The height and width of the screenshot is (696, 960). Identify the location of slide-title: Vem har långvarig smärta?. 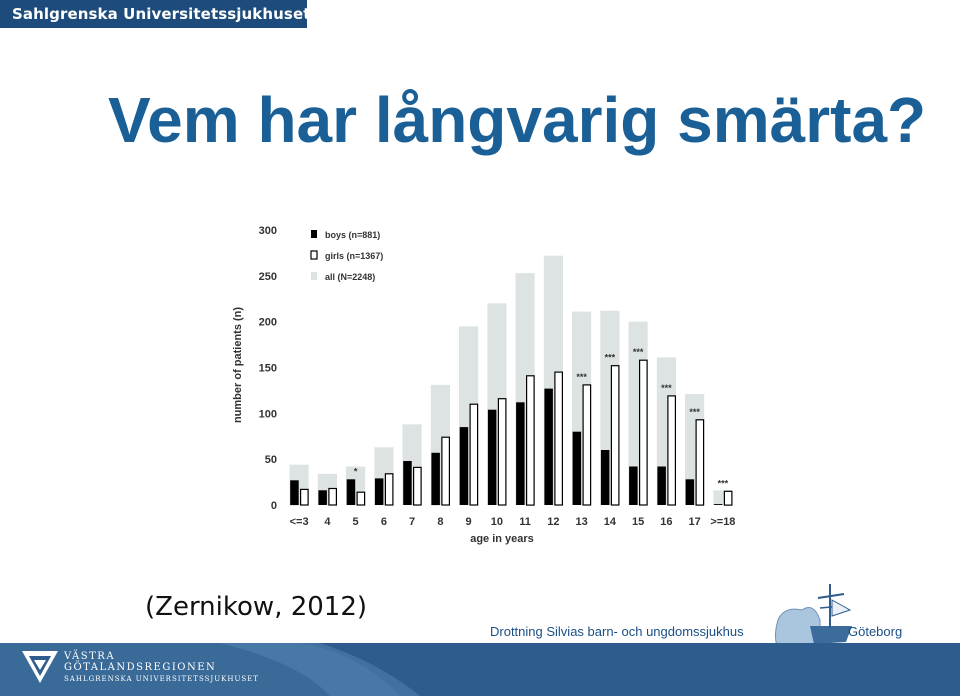
(517, 120).